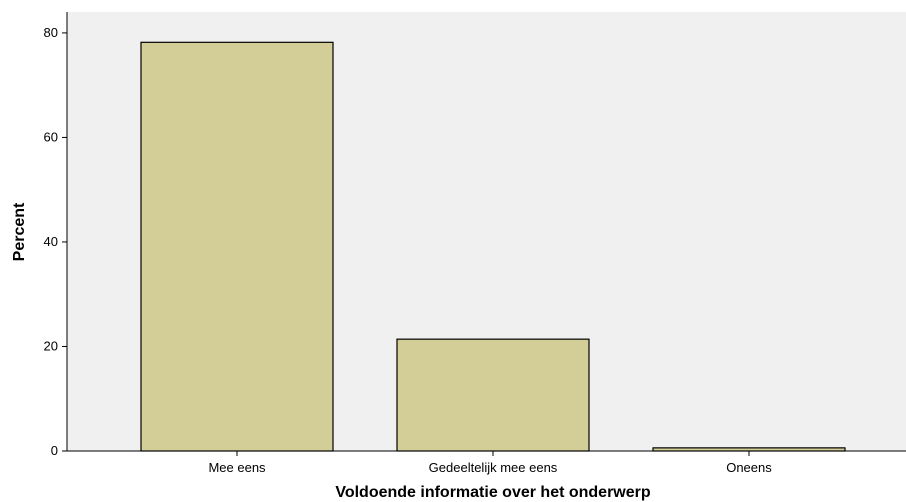  Describe the element at coordinates (51, 32) in the screenshot. I see `y-tick-label: 80` at that location.